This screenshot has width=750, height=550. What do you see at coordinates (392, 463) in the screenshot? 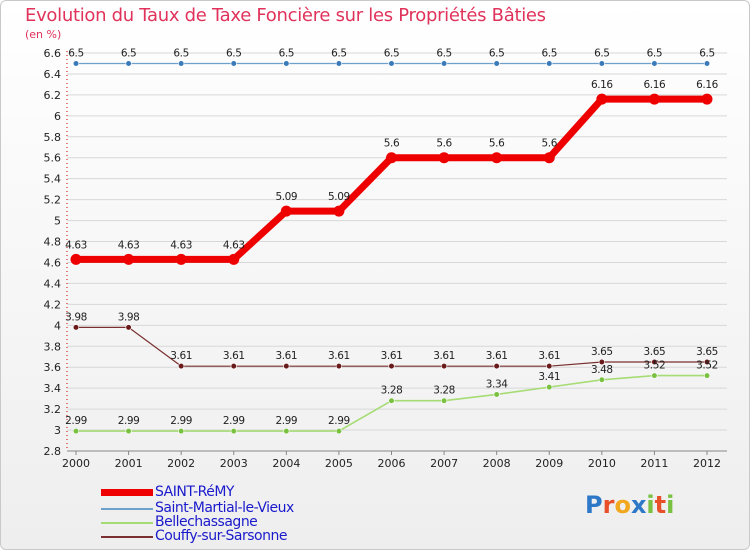
I see `x-tick-label: 2006` at bounding box center [392, 463].